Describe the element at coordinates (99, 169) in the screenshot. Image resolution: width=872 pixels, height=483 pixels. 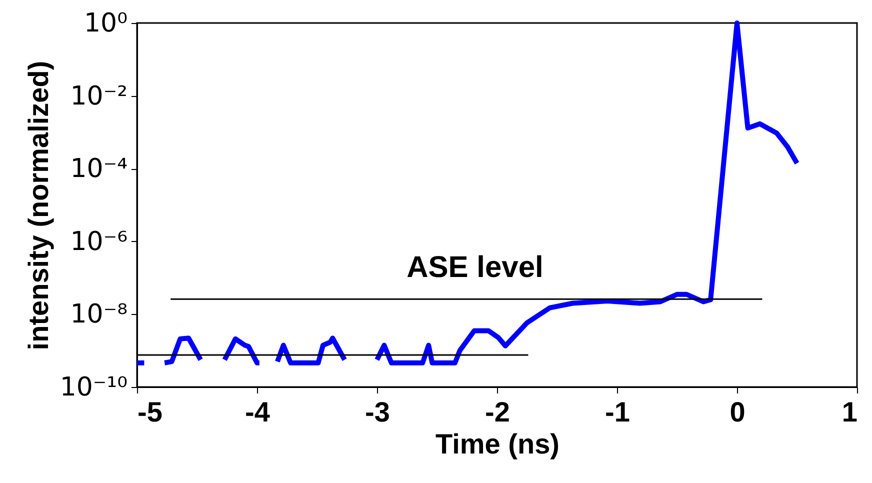
I see `y-tick-label: 10⁻⁴` at that location.